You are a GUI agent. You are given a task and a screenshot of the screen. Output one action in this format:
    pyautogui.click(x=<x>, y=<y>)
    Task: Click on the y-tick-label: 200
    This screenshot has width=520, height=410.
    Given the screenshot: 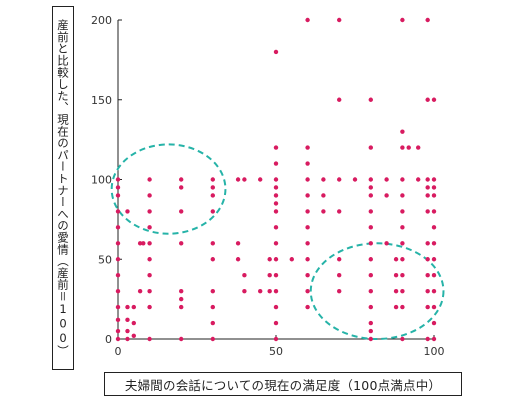 What is the action you would take?
    pyautogui.click(x=101, y=20)
    